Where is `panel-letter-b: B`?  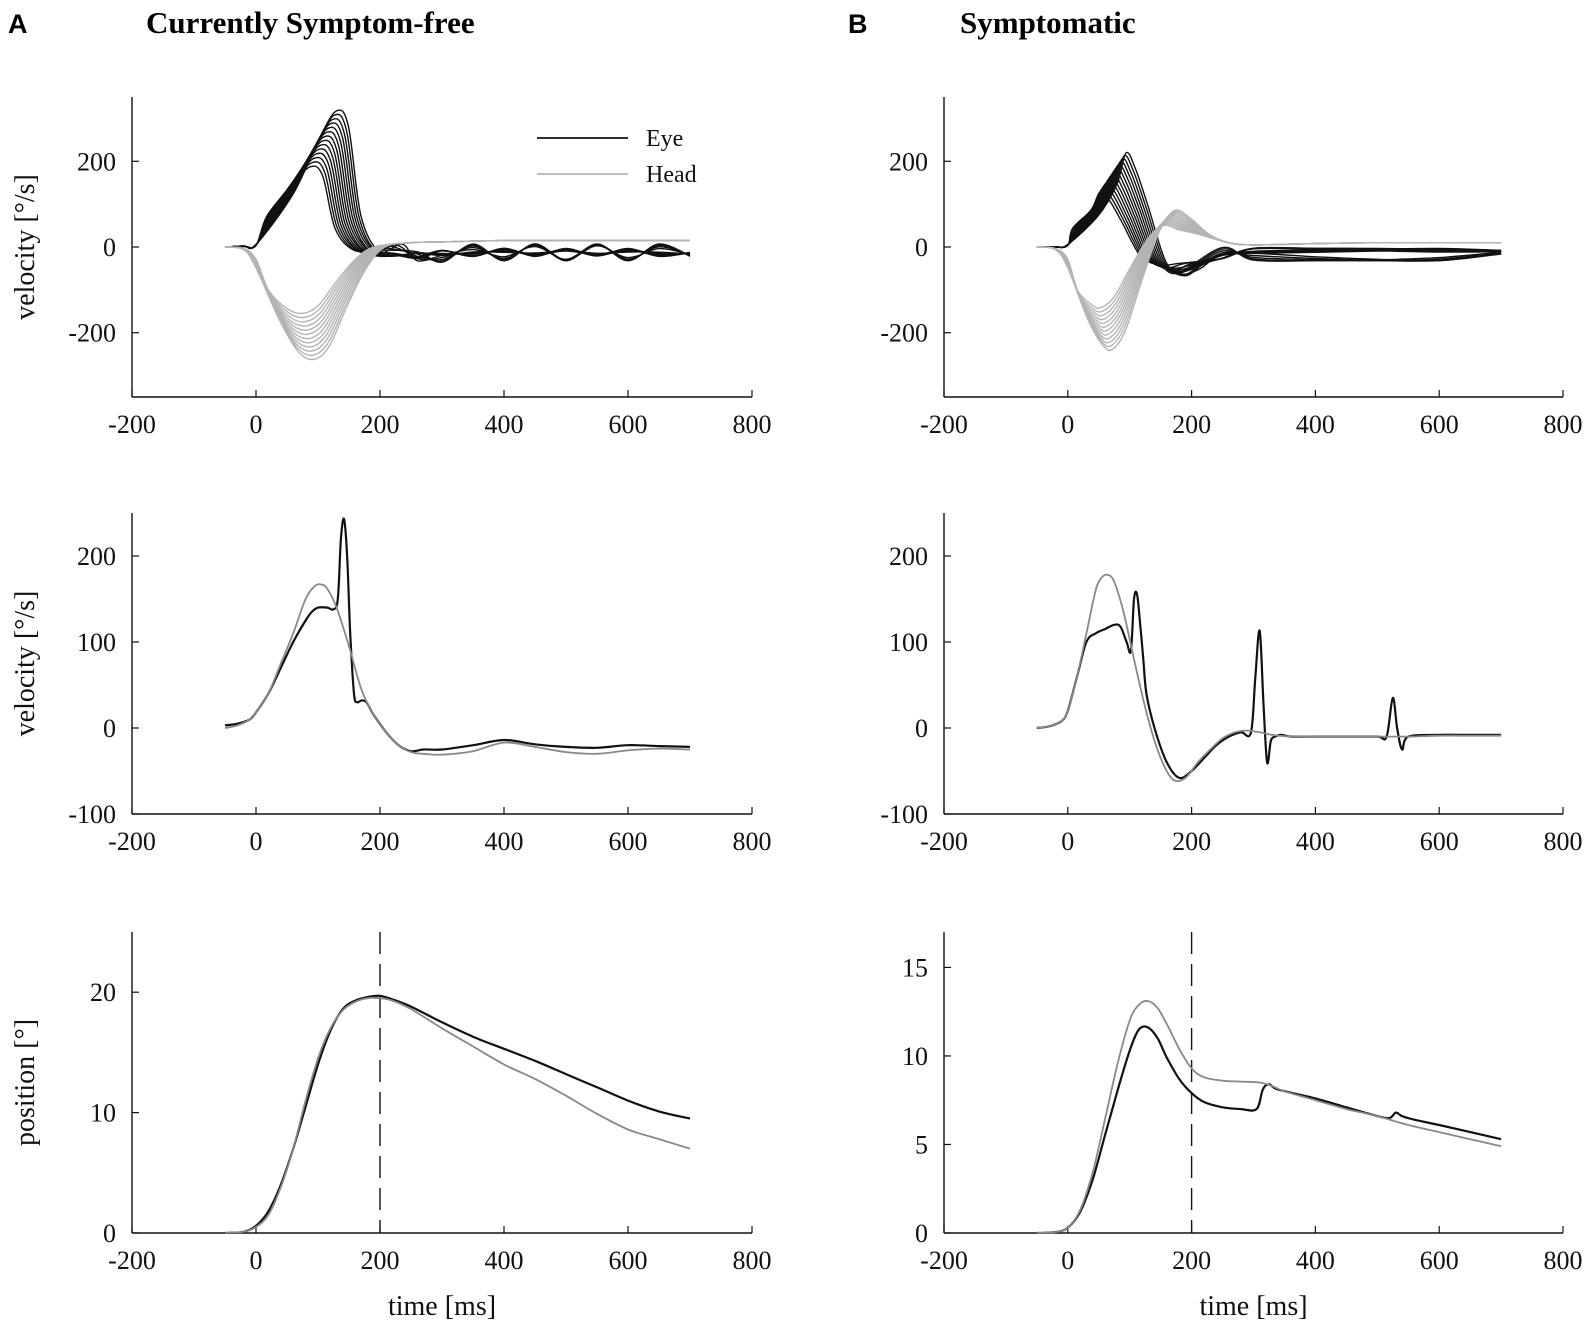 panel-letter-b: B is located at coordinates (858, 24).